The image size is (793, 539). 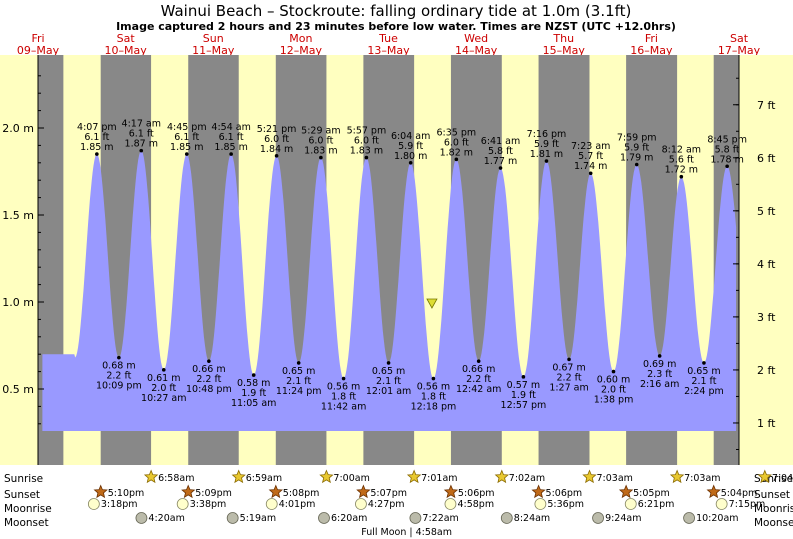 I want to click on low-tide-time: 2:24 pm, so click(x=704, y=391).